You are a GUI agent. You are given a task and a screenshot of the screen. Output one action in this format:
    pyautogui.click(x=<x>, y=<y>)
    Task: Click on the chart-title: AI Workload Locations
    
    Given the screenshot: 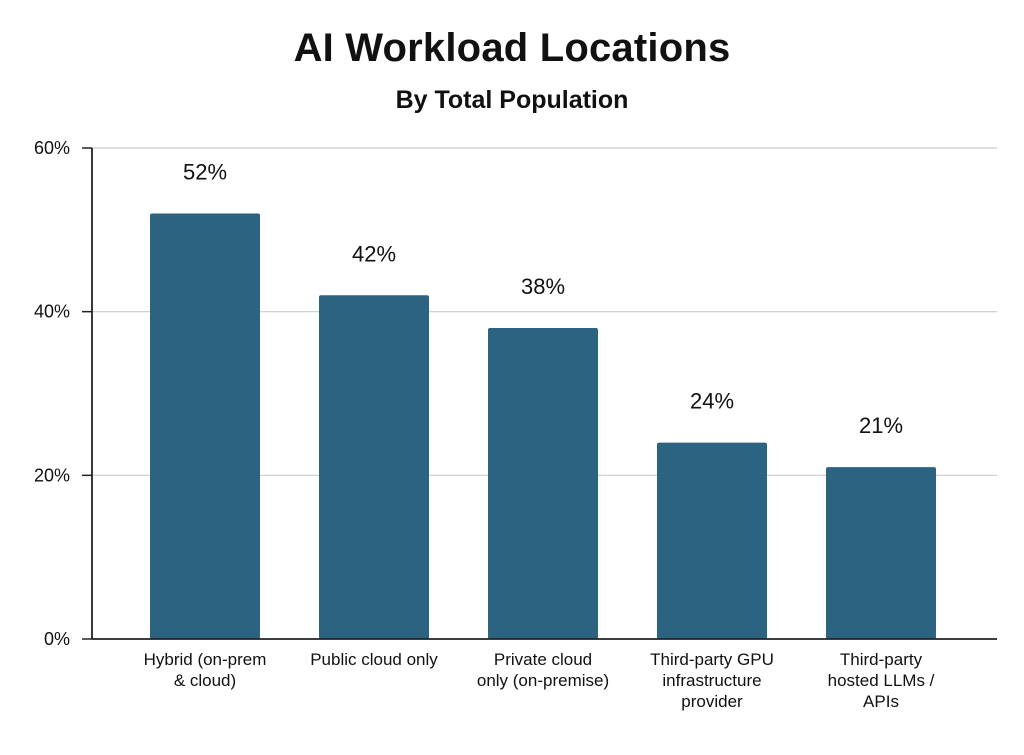 What is the action you would take?
    pyautogui.click(x=512, y=48)
    